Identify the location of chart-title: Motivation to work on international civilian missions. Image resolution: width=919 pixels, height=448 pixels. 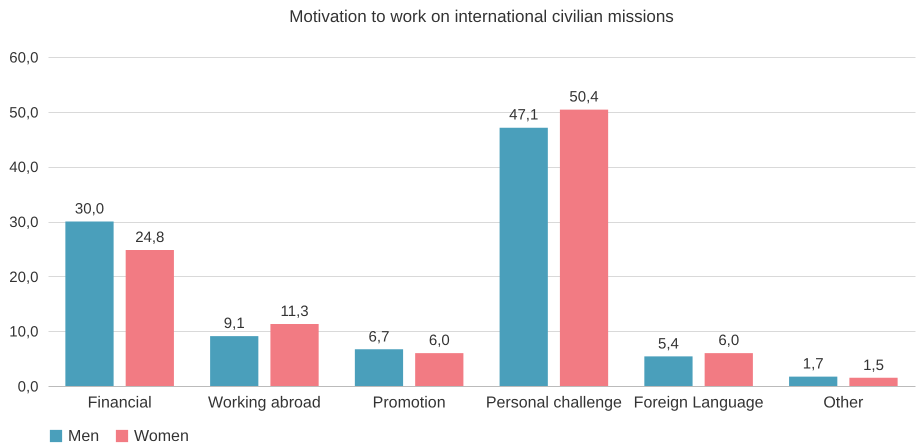
(481, 16).